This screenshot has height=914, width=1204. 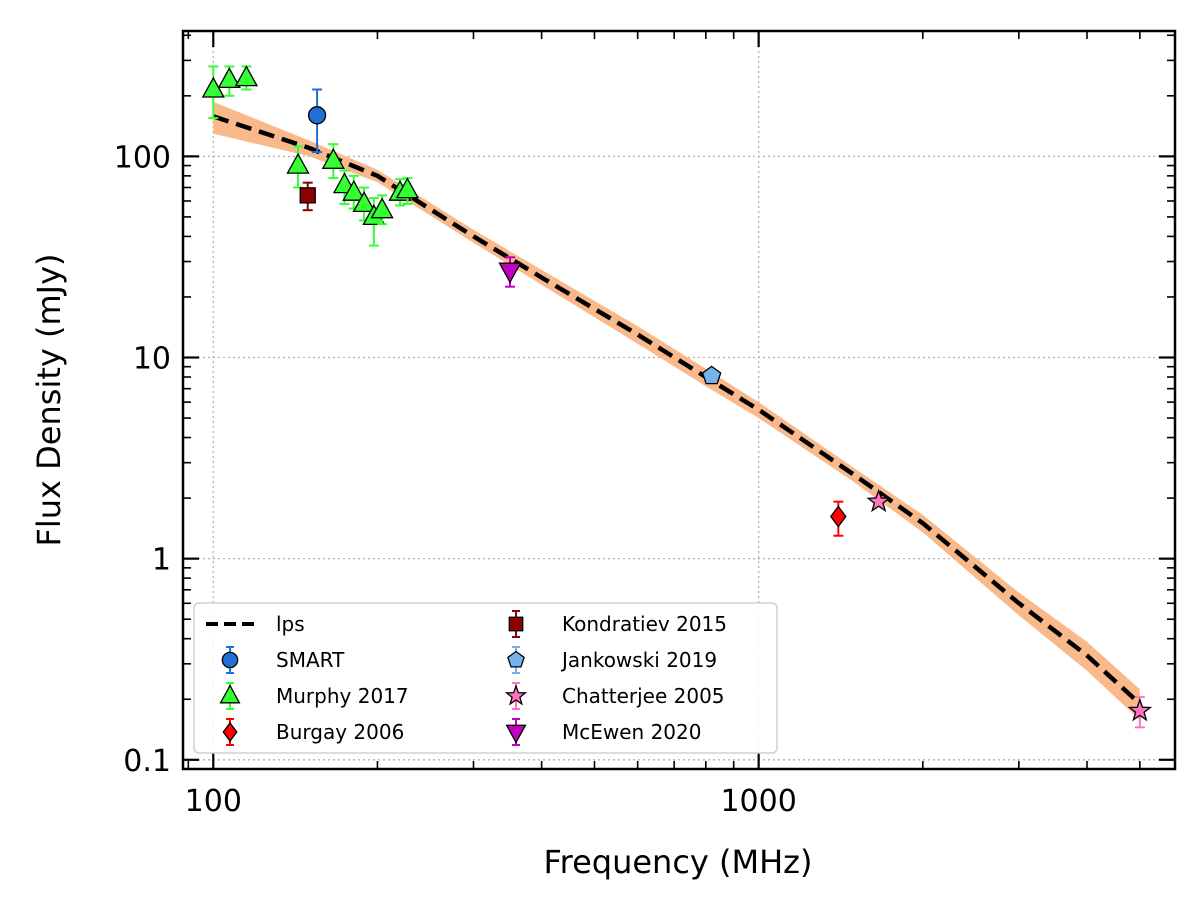 I want to click on legend-label: Kondratiev 2015, so click(x=644, y=624).